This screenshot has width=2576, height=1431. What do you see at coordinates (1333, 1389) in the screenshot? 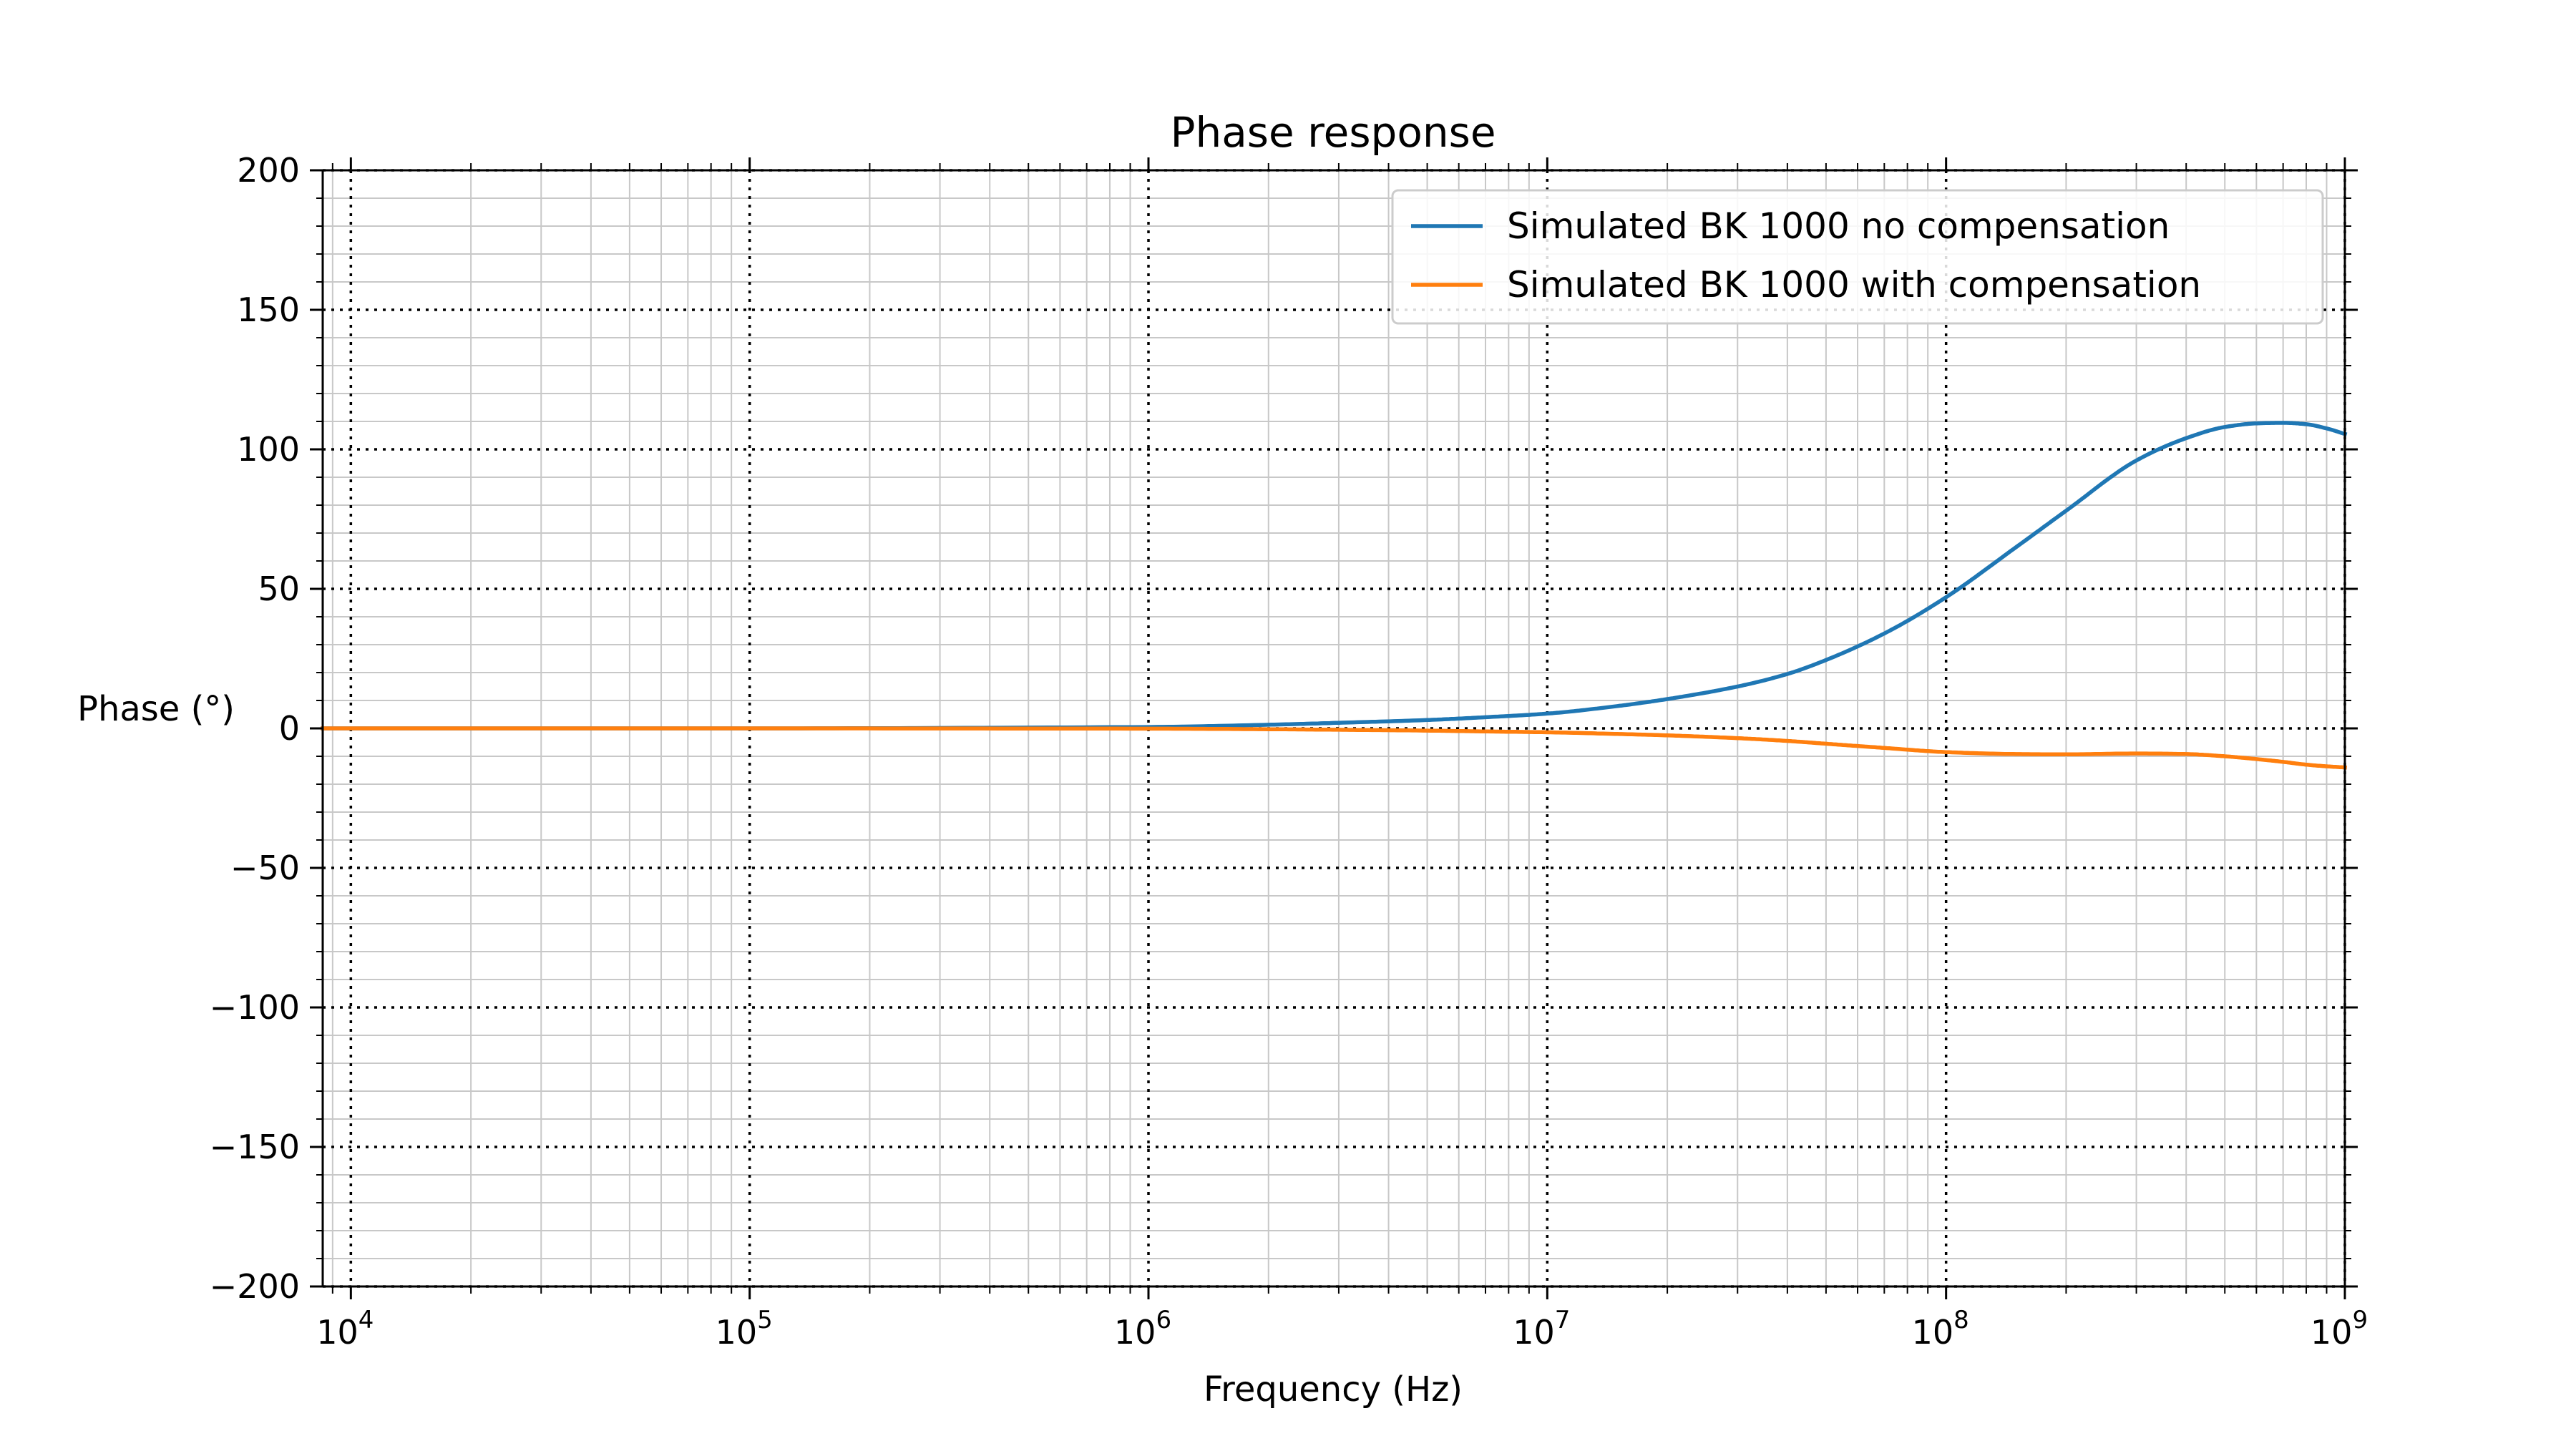
I see `x-axis-title: Frequency (Hz)` at bounding box center [1333, 1389].